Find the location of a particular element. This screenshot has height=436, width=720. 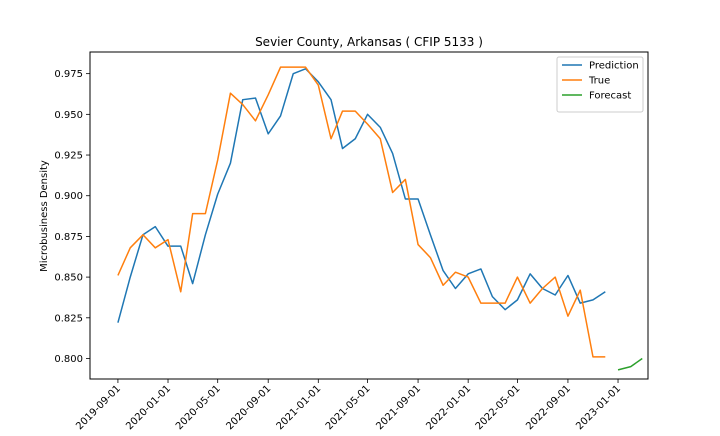

legend: Prediction True Forecast is located at coordinates (600, 84).